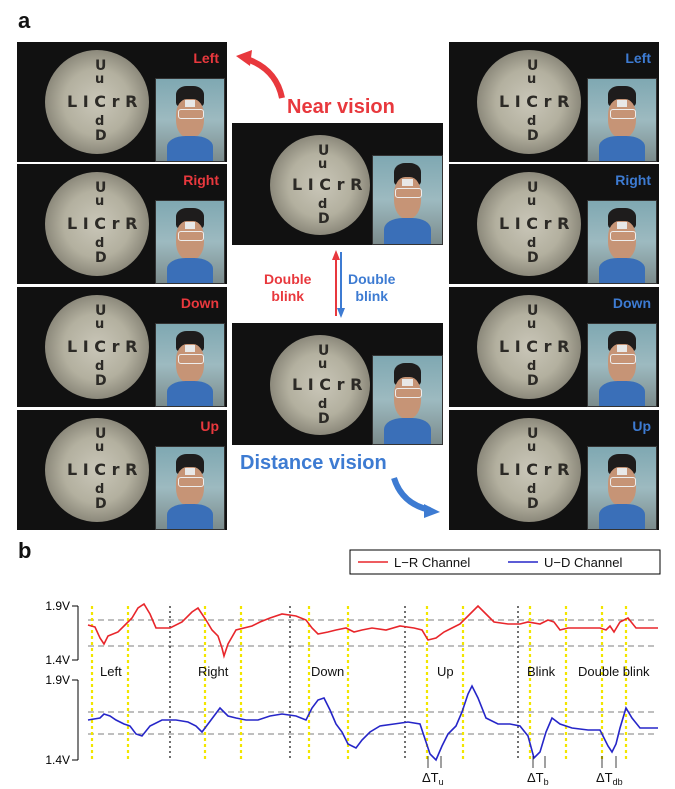 The width and height of the screenshot is (675, 789). I want to click on legend-ud-label: U−D Channel, so click(583, 562).